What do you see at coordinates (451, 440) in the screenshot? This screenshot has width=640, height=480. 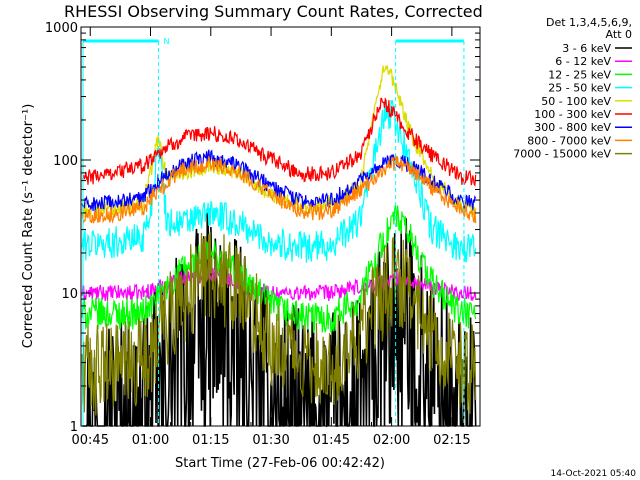 I see `x-tick-label: 02:15` at bounding box center [451, 440].